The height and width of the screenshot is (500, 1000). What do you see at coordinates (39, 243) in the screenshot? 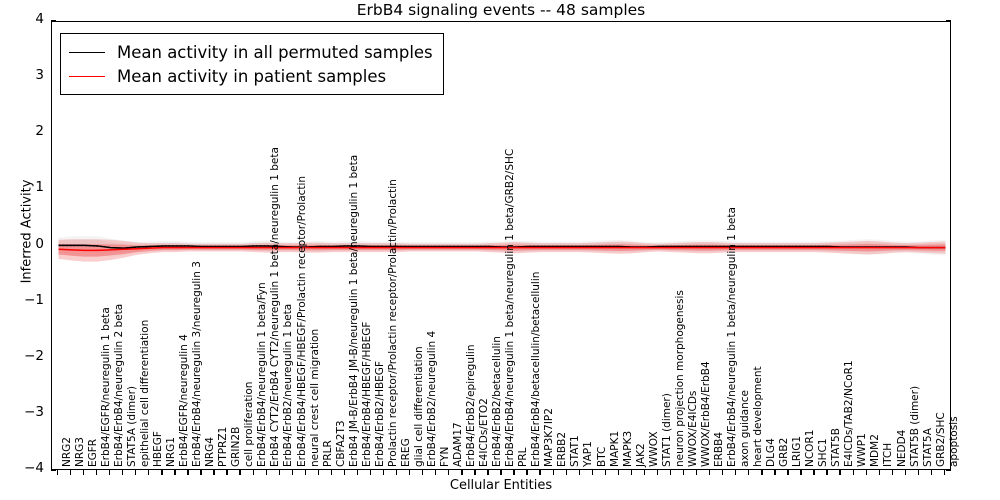
I see `y-tick-label: 0` at bounding box center [39, 243].